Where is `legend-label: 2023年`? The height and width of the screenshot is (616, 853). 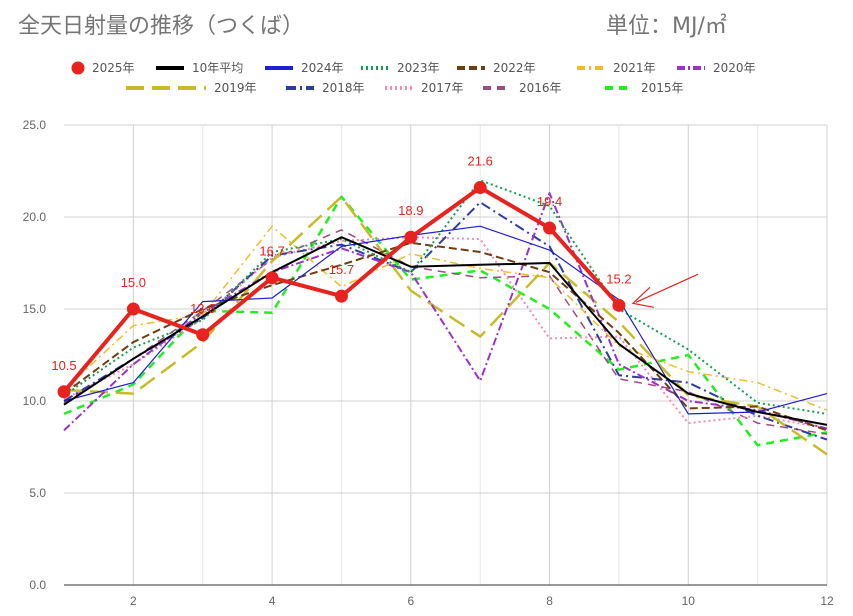
legend-label: 2023年 is located at coordinates (418, 68).